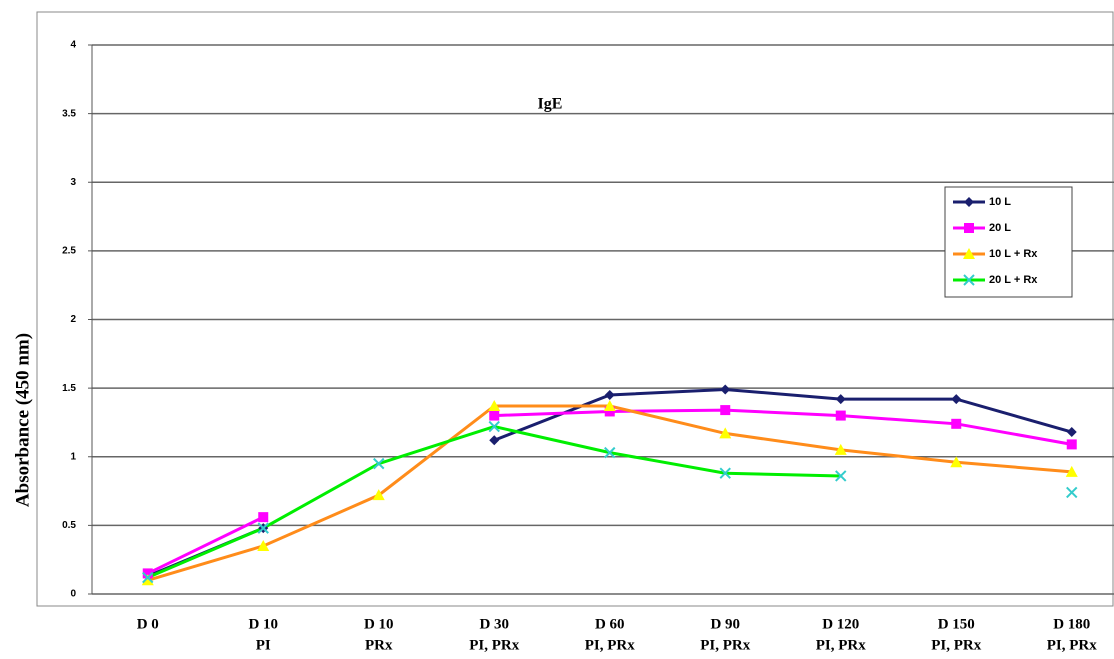 This screenshot has width=1114, height=659. What do you see at coordinates (148, 624) in the screenshot?
I see `x-tick-label: D 0` at bounding box center [148, 624].